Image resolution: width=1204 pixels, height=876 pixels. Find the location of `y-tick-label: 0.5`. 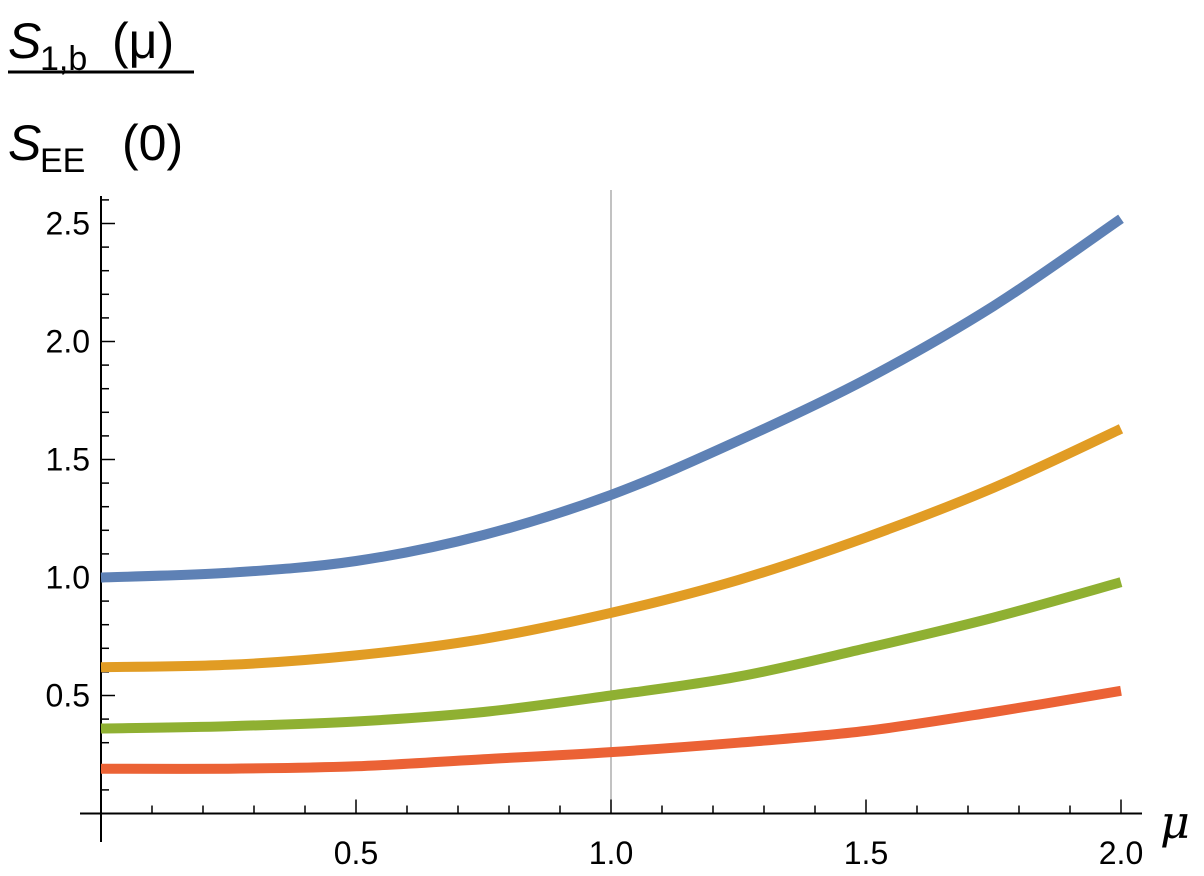

y-tick-label: 0.5 is located at coordinates (68, 696).